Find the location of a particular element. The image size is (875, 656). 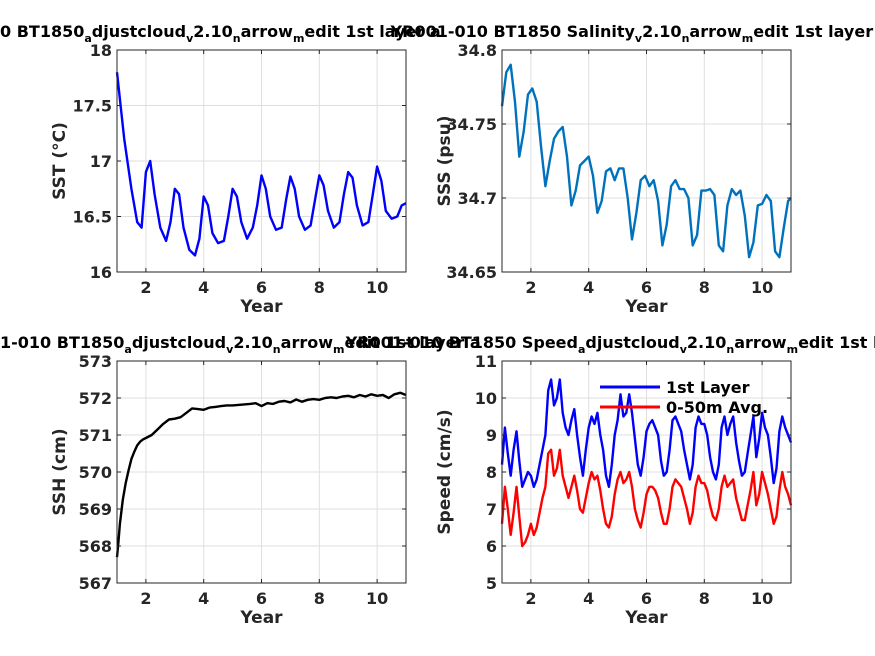

y-axis-label: SST (°C) is located at coordinates (60, 161).